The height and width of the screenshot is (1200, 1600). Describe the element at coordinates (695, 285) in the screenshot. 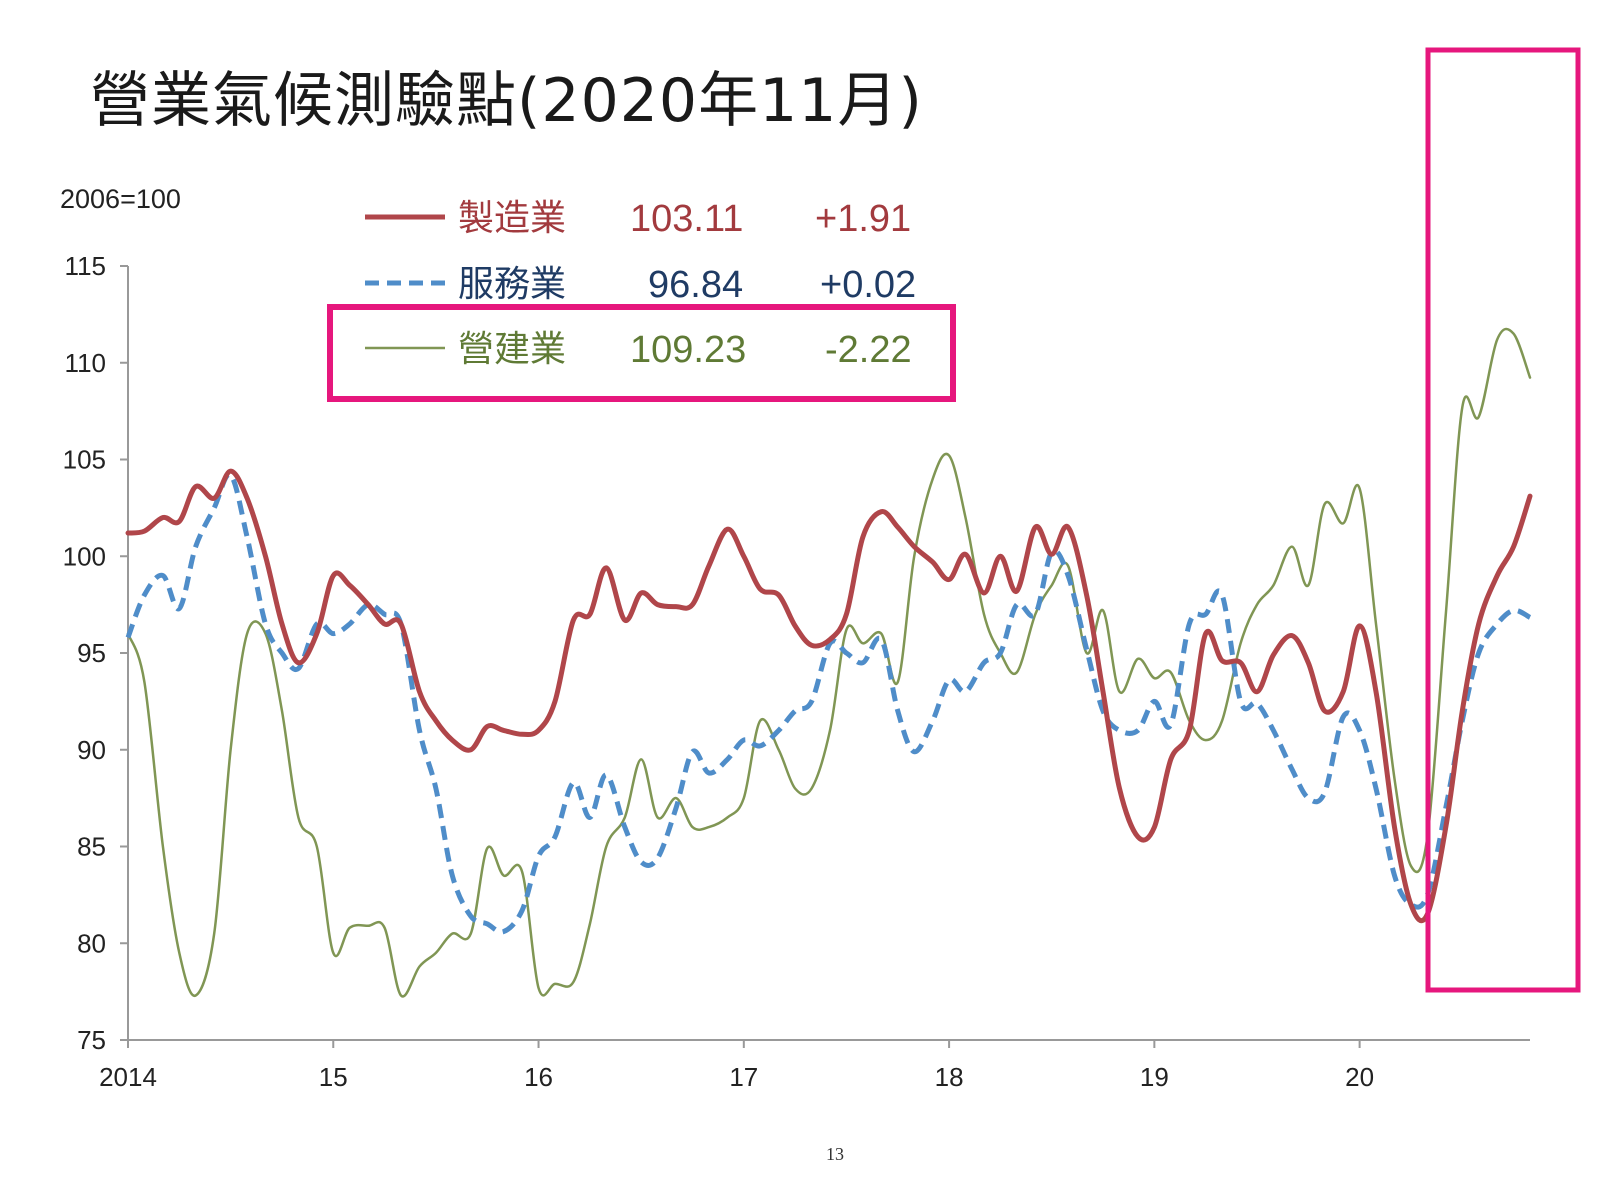

I see `legend-value-services: 96.84` at that location.